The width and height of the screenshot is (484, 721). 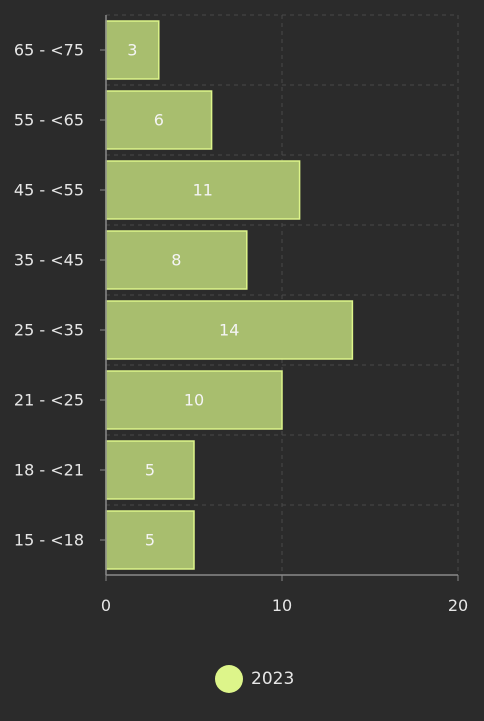 I want to click on bar-value-label: 14, so click(x=229, y=330).